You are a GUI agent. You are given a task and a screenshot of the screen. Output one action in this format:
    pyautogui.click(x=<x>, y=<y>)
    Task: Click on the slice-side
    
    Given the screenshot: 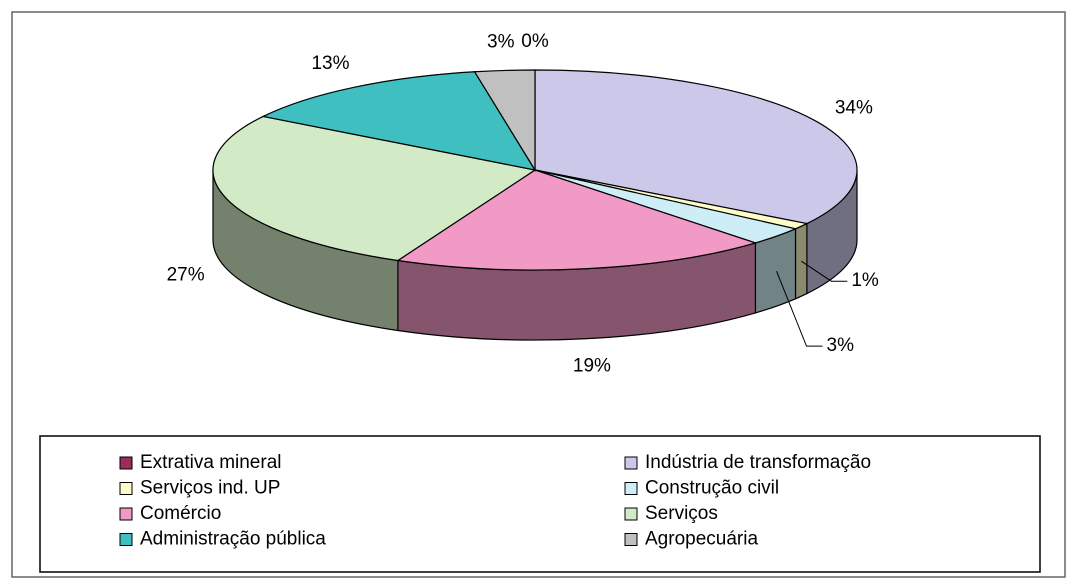 What is the action you would take?
    pyautogui.click(x=801, y=261)
    